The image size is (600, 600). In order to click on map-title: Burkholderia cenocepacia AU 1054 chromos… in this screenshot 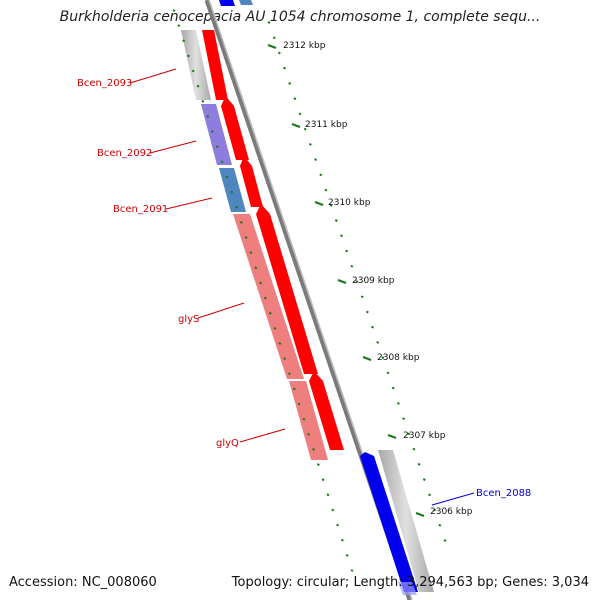, I will do `click(300, 17)`.